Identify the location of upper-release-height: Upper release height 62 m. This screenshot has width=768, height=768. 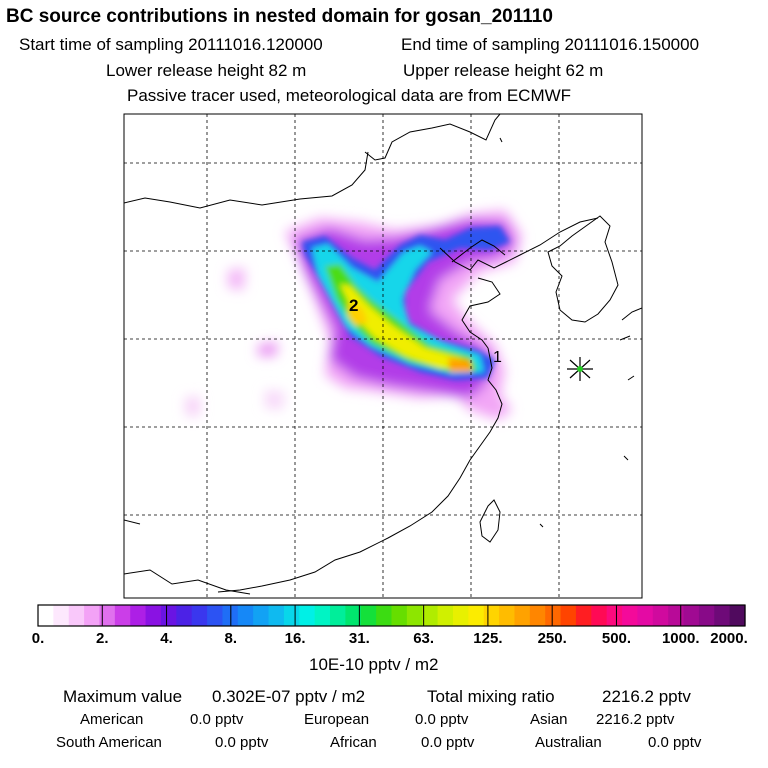
(503, 70).